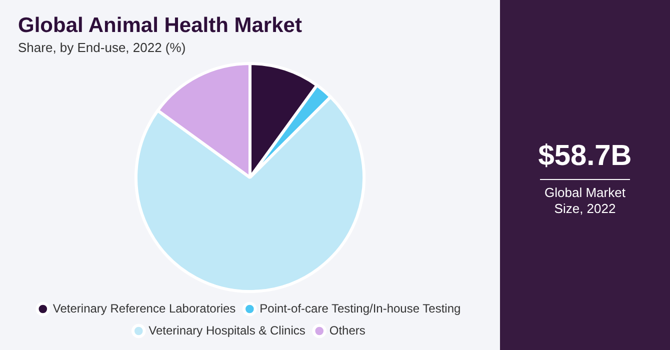  Describe the element at coordinates (585, 201) in the screenshot. I see `text: Global Market Size, 2022` at that location.